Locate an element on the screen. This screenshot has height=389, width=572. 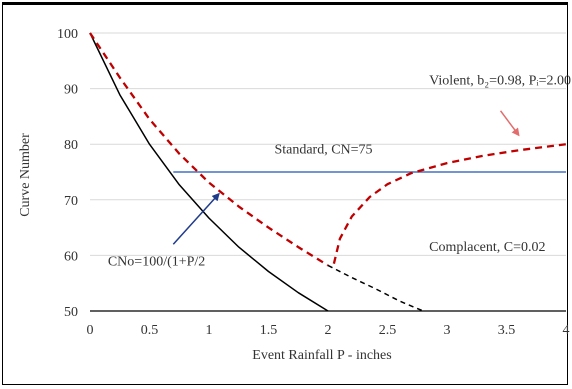
annotation-arrow-cno is located at coordinates (196, 218).